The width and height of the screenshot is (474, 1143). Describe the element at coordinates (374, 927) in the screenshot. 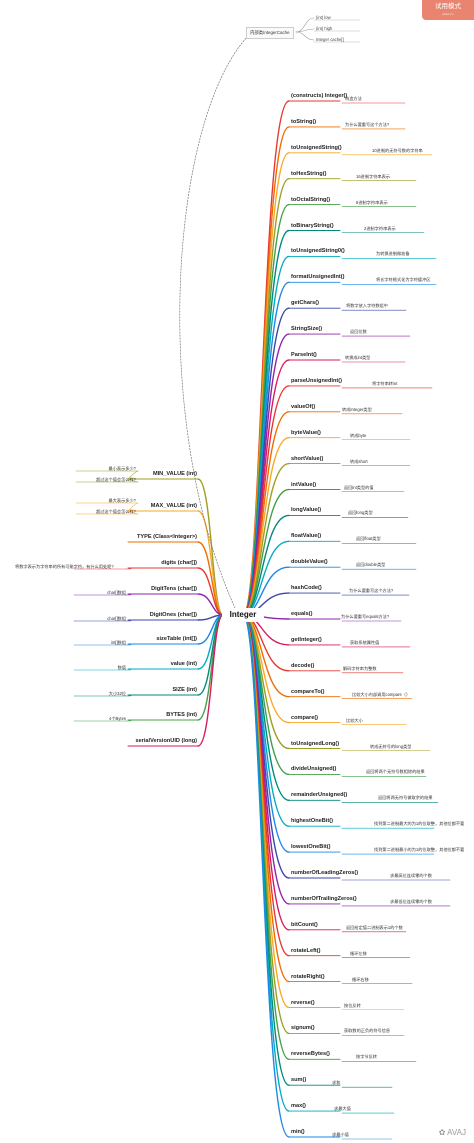

I see `method-description: 返回给定值二进制表示1的个数` at that location.